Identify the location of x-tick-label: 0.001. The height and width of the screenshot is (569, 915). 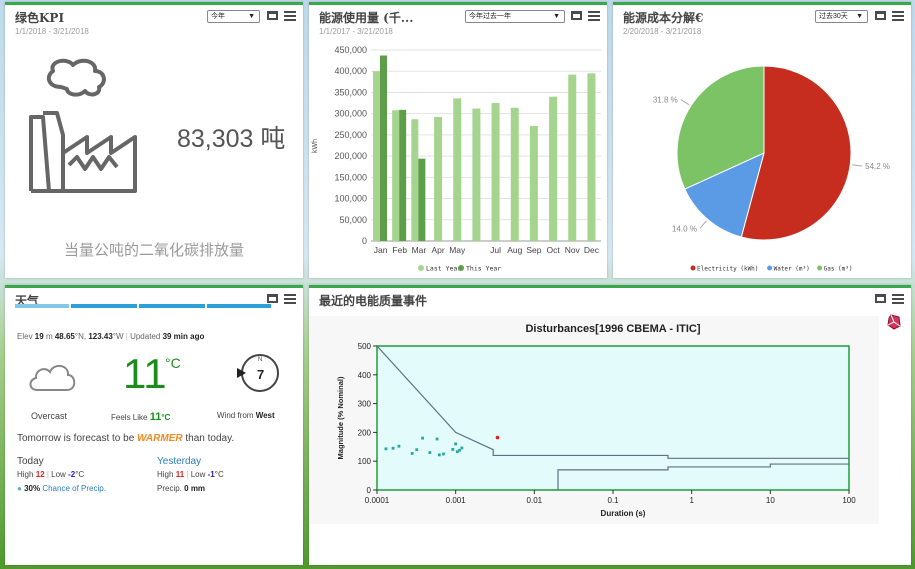
(456, 500).